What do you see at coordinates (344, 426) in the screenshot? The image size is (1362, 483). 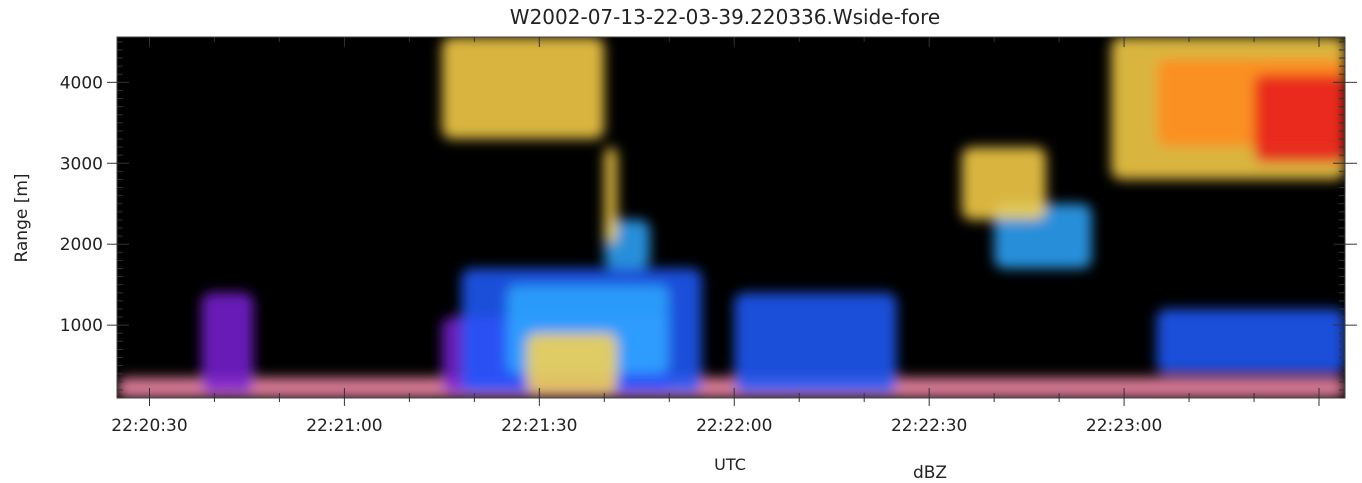 I see `x-tick-label-1: 22:21:00` at bounding box center [344, 426].